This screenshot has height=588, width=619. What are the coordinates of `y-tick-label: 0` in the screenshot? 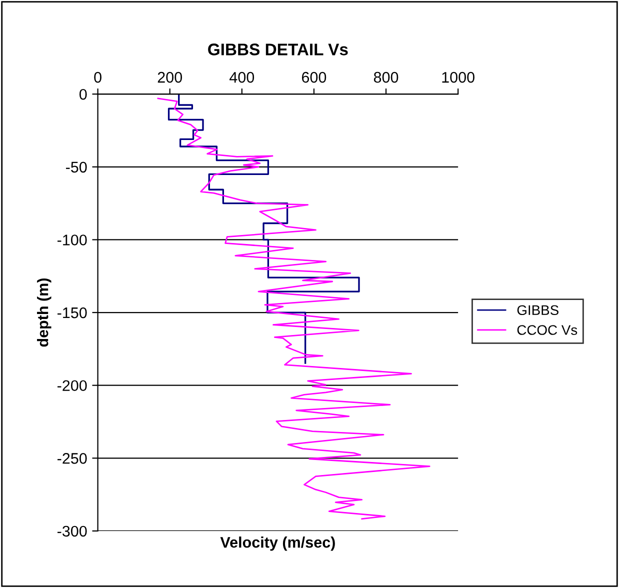 It's located at (83, 94).